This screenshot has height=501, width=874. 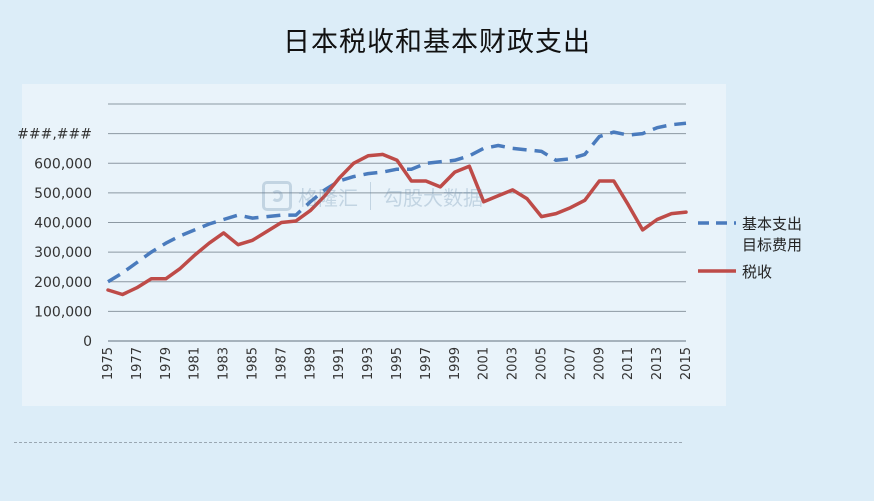 I want to click on legend-label-expenditure-line2: 目标费用, so click(x=772, y=245).